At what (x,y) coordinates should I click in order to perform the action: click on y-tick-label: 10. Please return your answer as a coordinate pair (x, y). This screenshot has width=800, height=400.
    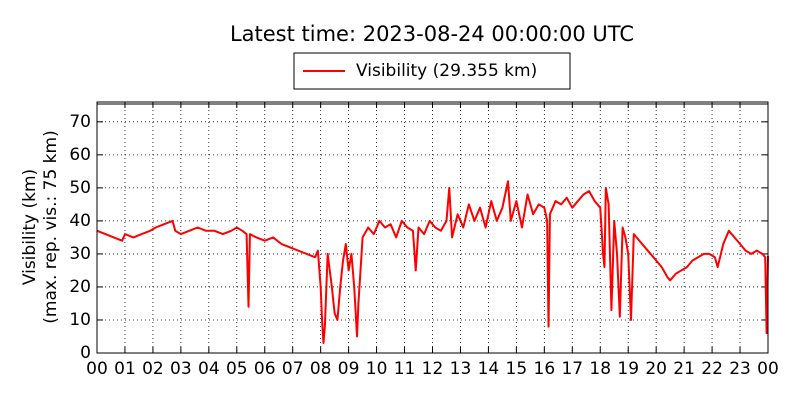
    Looking at the image, I should click on (80, 320).